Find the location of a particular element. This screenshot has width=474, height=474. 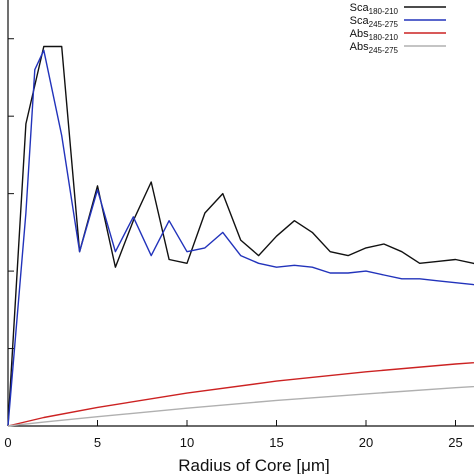

x-tick-label: 20 is located at coordinates (366, 442).